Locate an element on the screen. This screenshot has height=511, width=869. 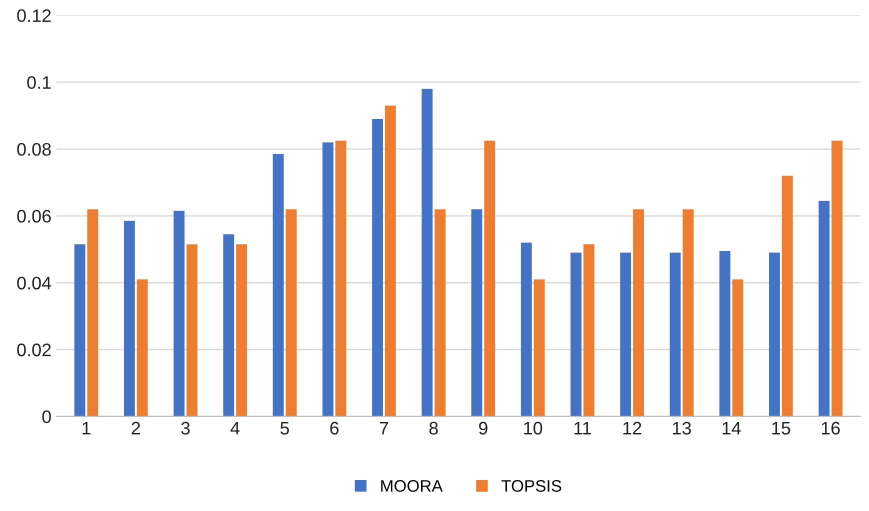
x-tick-label: 10 is located at coordinates (533, 428).